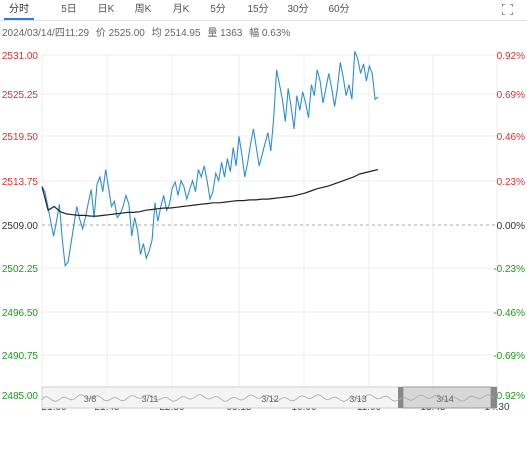  I want to click on tab-5ri: 5日, so click(69, 9).